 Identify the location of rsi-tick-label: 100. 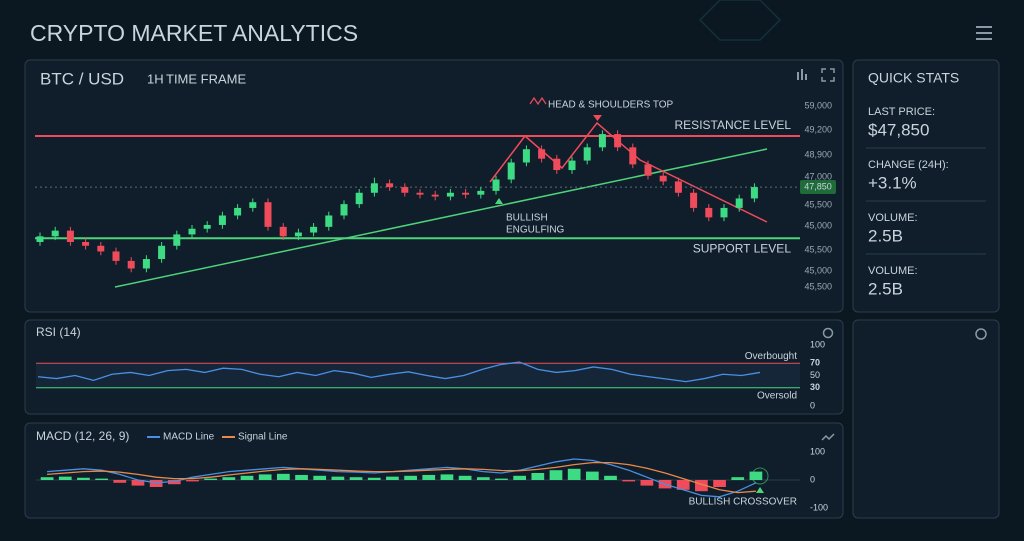
(817, 344).